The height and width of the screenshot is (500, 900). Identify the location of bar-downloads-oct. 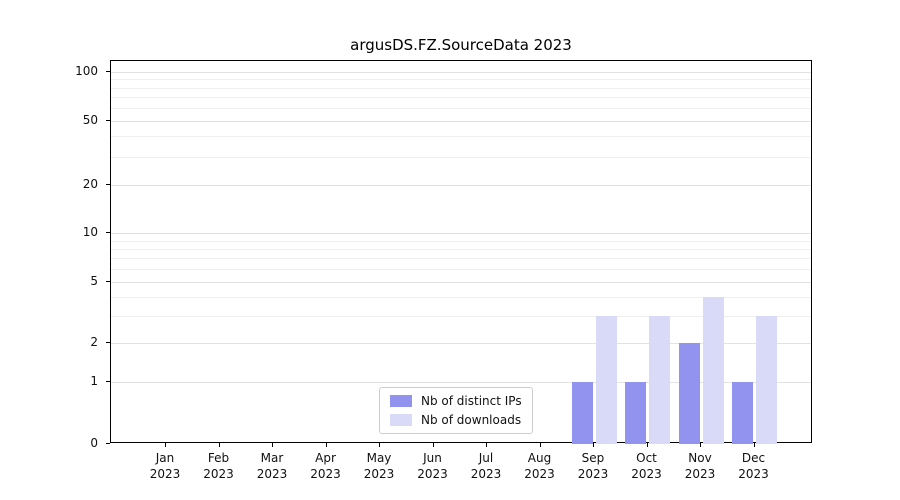
(659, 380).